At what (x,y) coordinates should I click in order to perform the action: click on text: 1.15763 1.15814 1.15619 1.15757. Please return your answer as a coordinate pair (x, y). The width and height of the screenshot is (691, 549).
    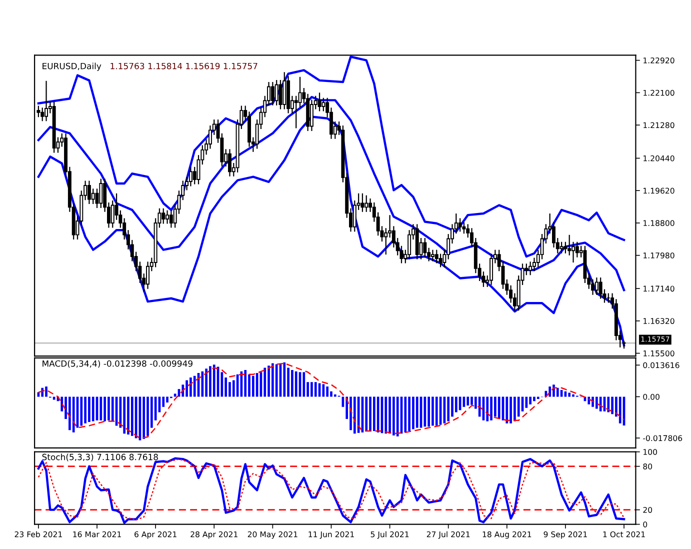
    Looking at the image, I should click on (184, 66).